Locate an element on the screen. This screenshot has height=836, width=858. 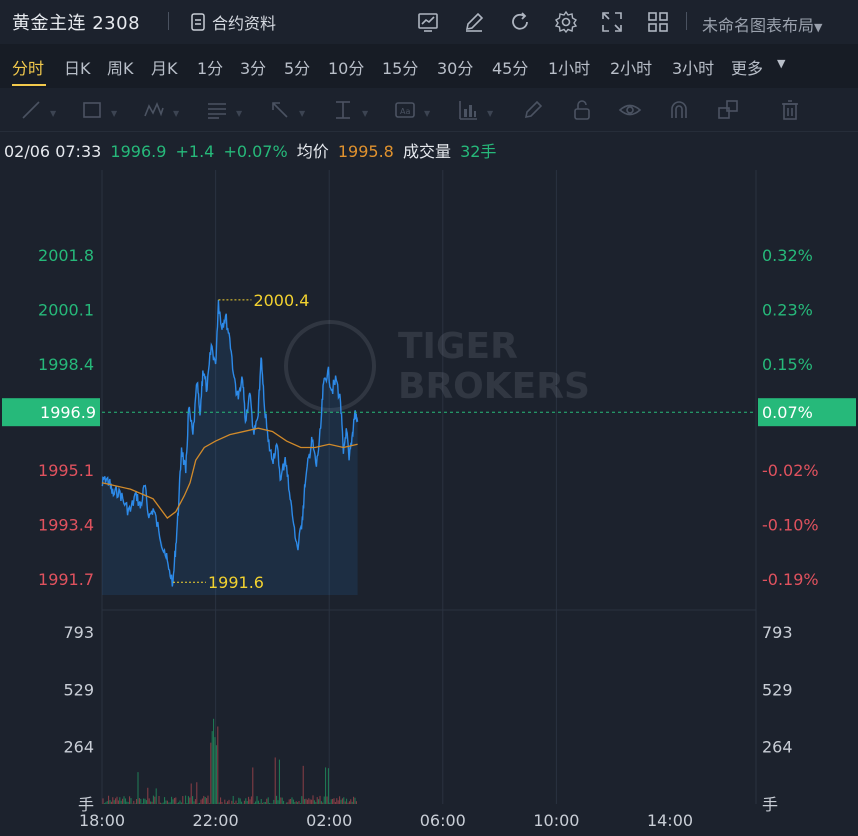
pattern-tool-icon is located at coordinates (154, 110).